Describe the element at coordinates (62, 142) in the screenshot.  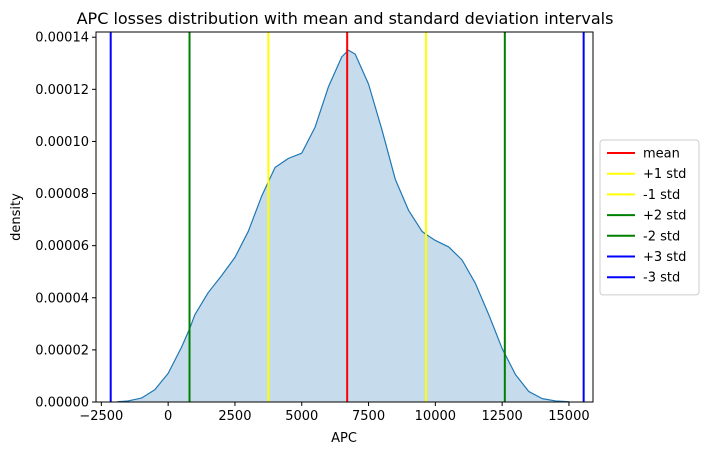
I see `y-tick-label: 0.00010` at that location.